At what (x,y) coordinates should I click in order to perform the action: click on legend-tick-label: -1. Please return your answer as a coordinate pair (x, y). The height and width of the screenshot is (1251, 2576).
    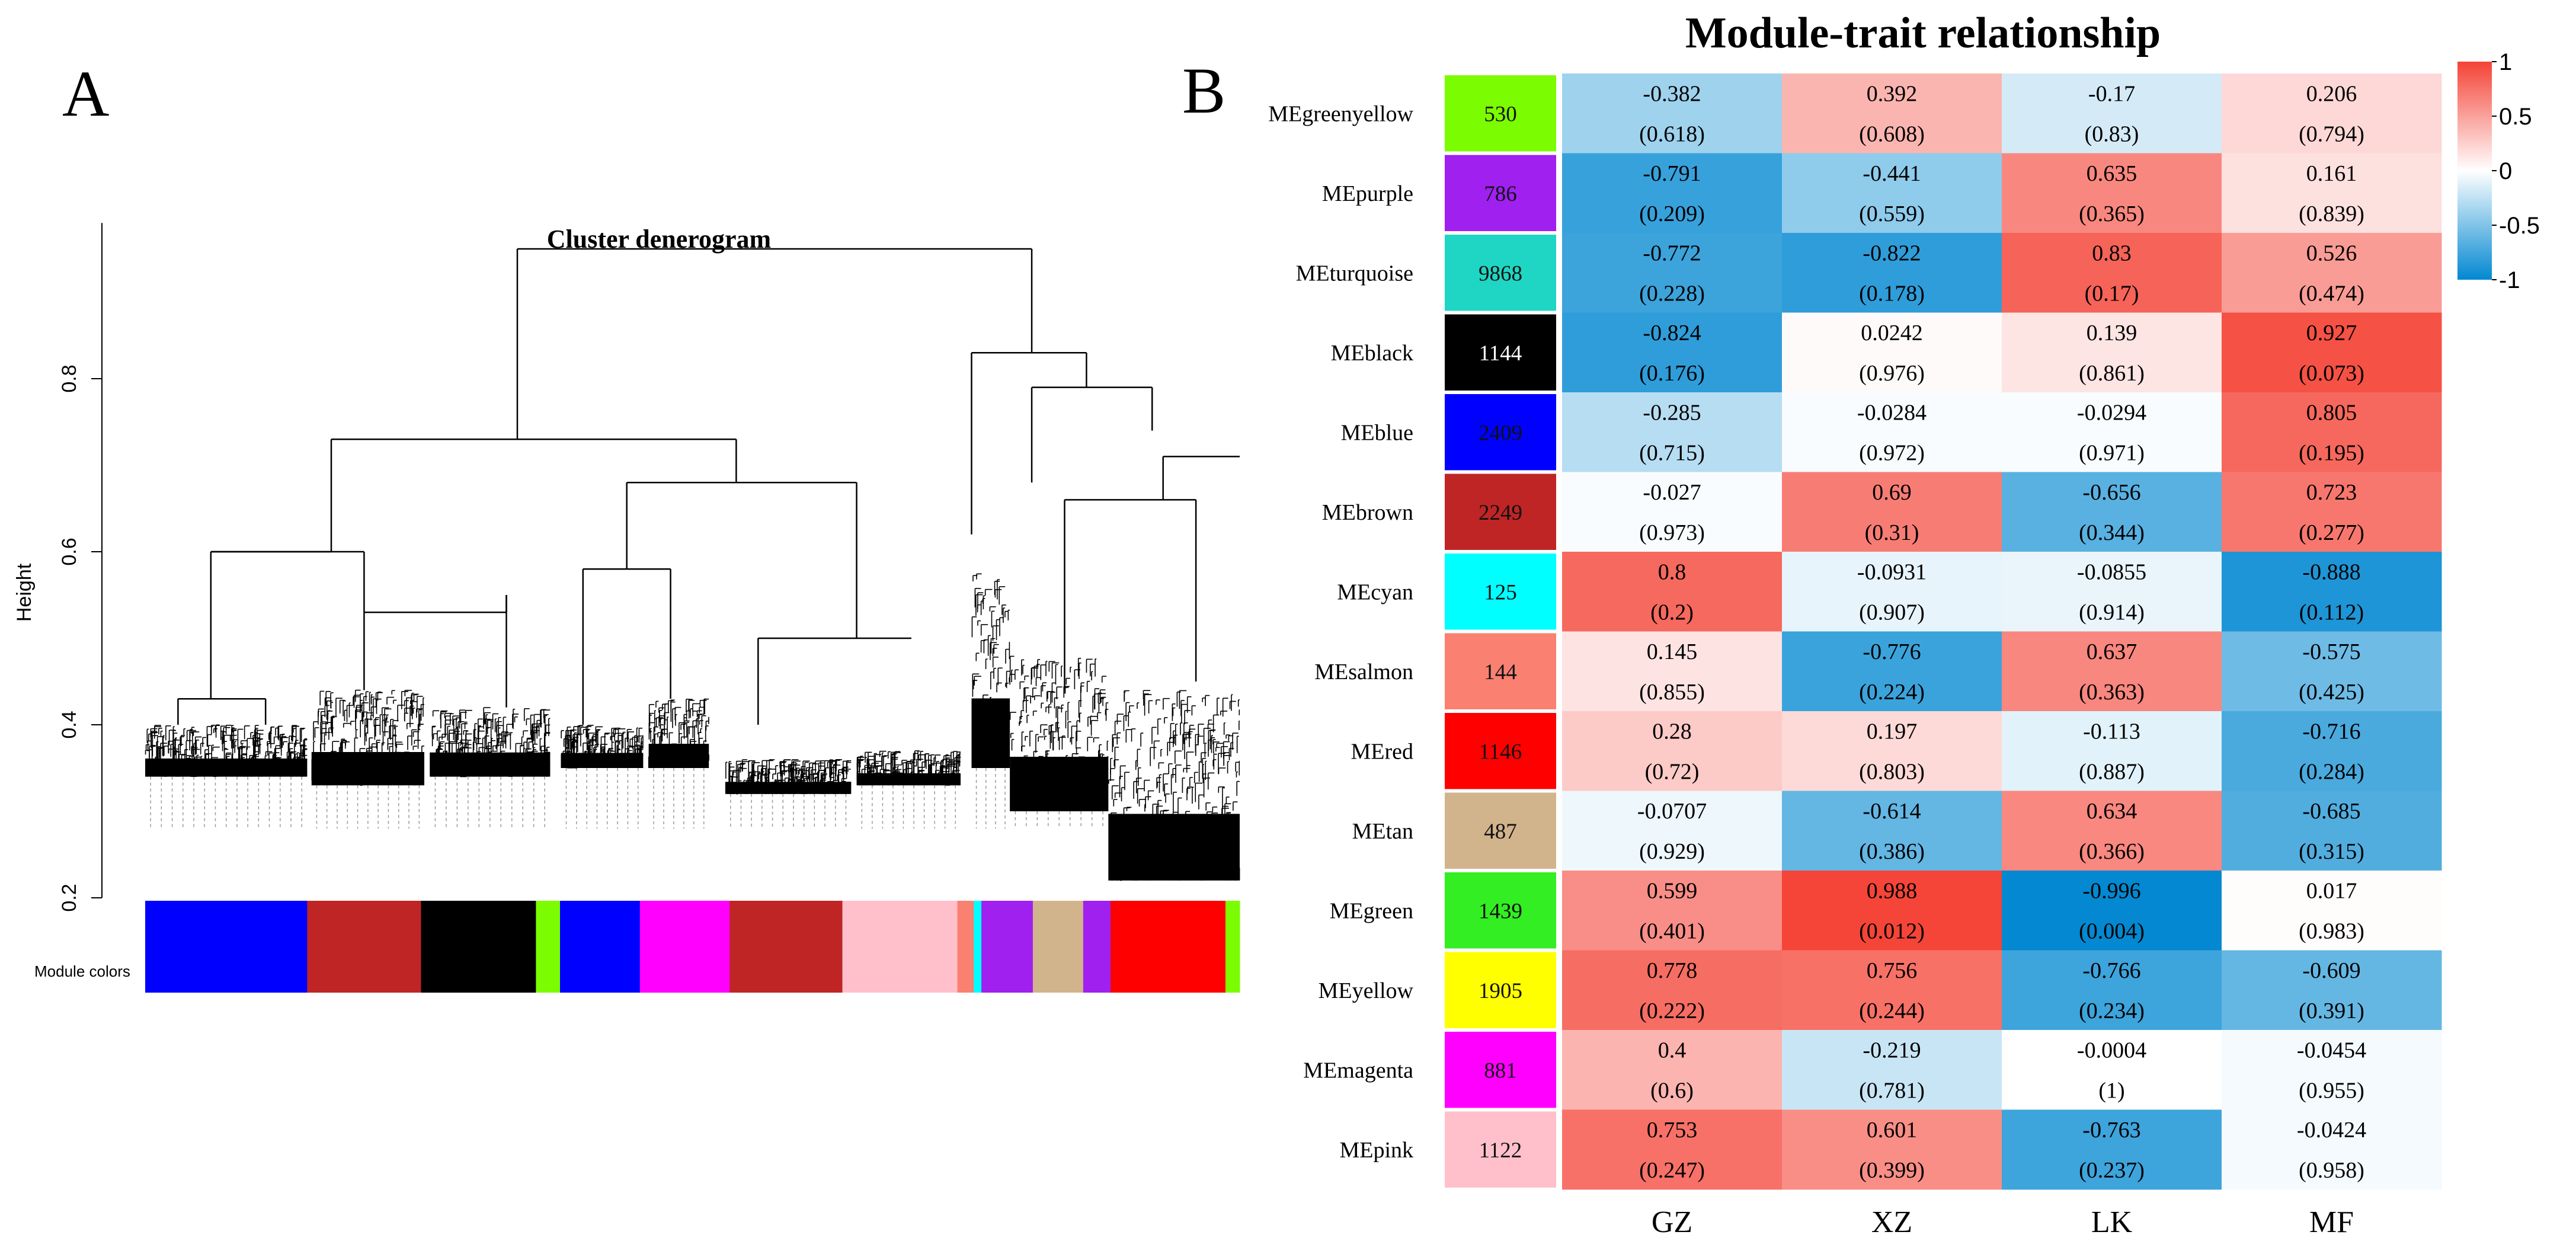
    Looking at the image, I should click on (2509, 280).